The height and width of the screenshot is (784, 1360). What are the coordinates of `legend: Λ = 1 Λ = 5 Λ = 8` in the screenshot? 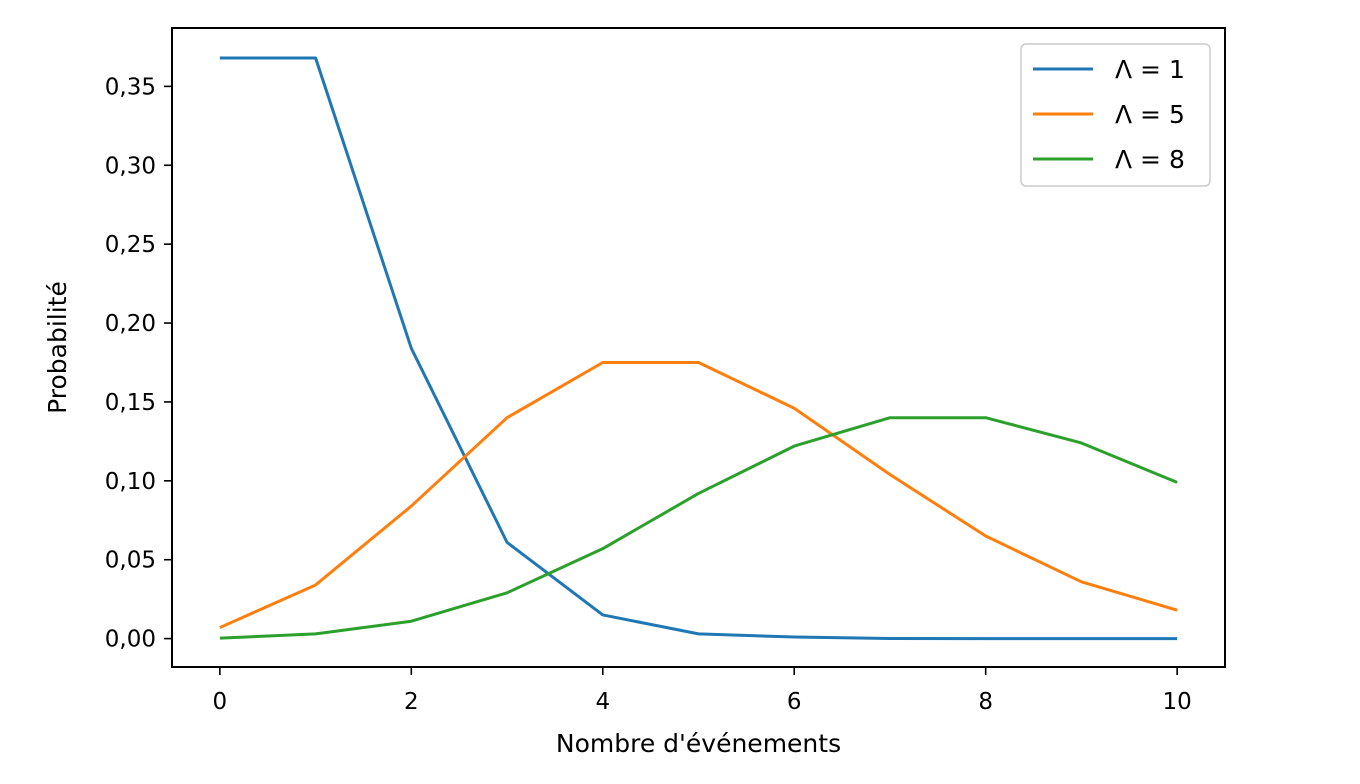 It's located at (1115, 115).